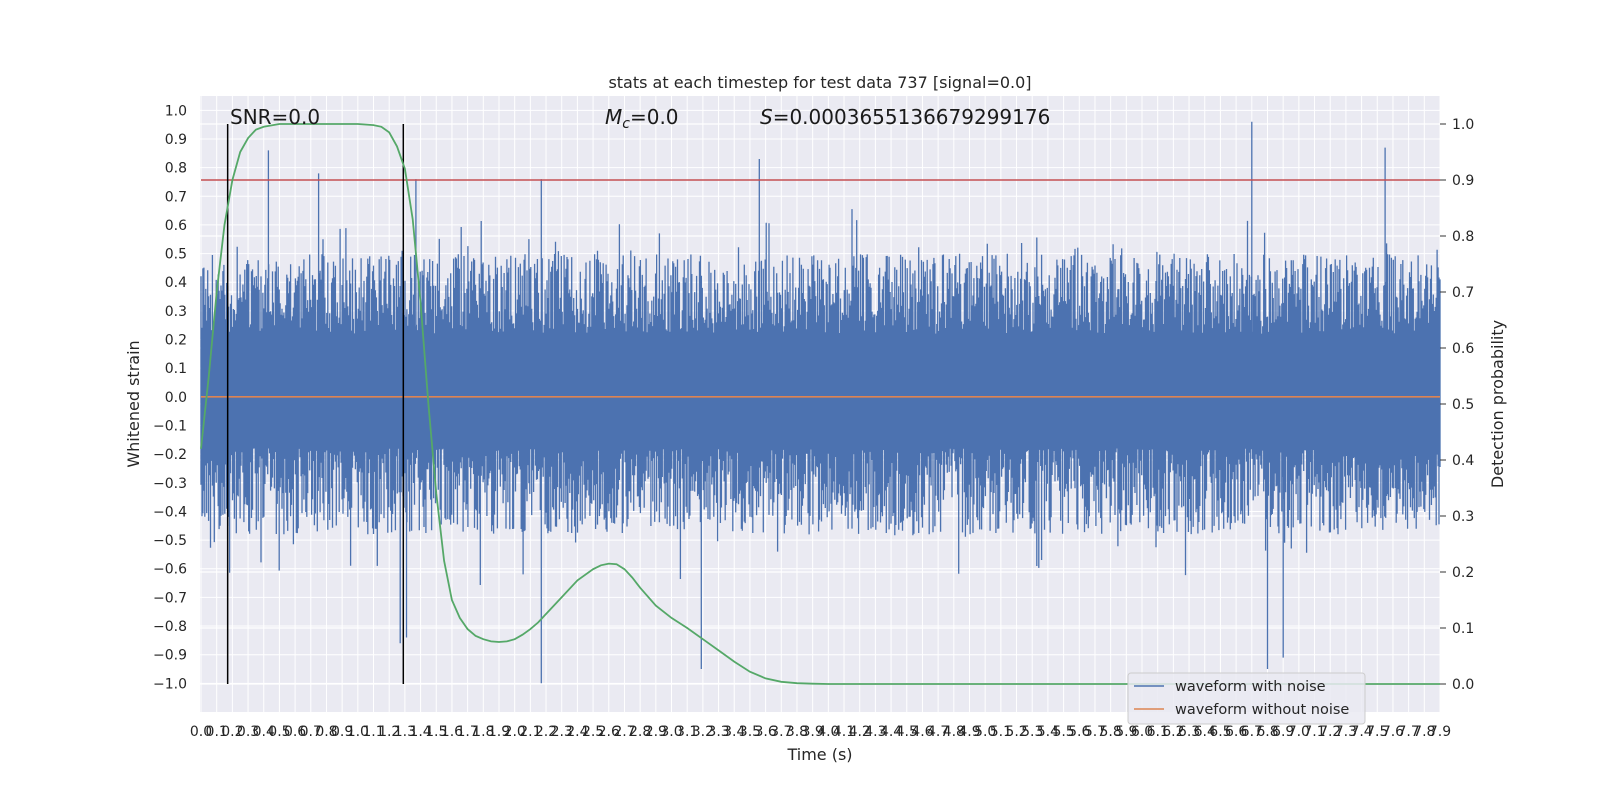 The width and height of the screenshot is (1600, 800). What do you see at coordinates (765, 732) in the screenshot?
I see `x-tick-label: 3.6` at bounding box center [765, 732].